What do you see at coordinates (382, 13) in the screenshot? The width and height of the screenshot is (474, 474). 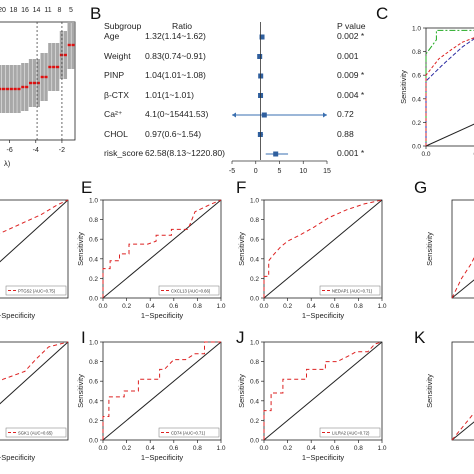 I see `panel-letter-c: C` at bounding box center [382, 13].